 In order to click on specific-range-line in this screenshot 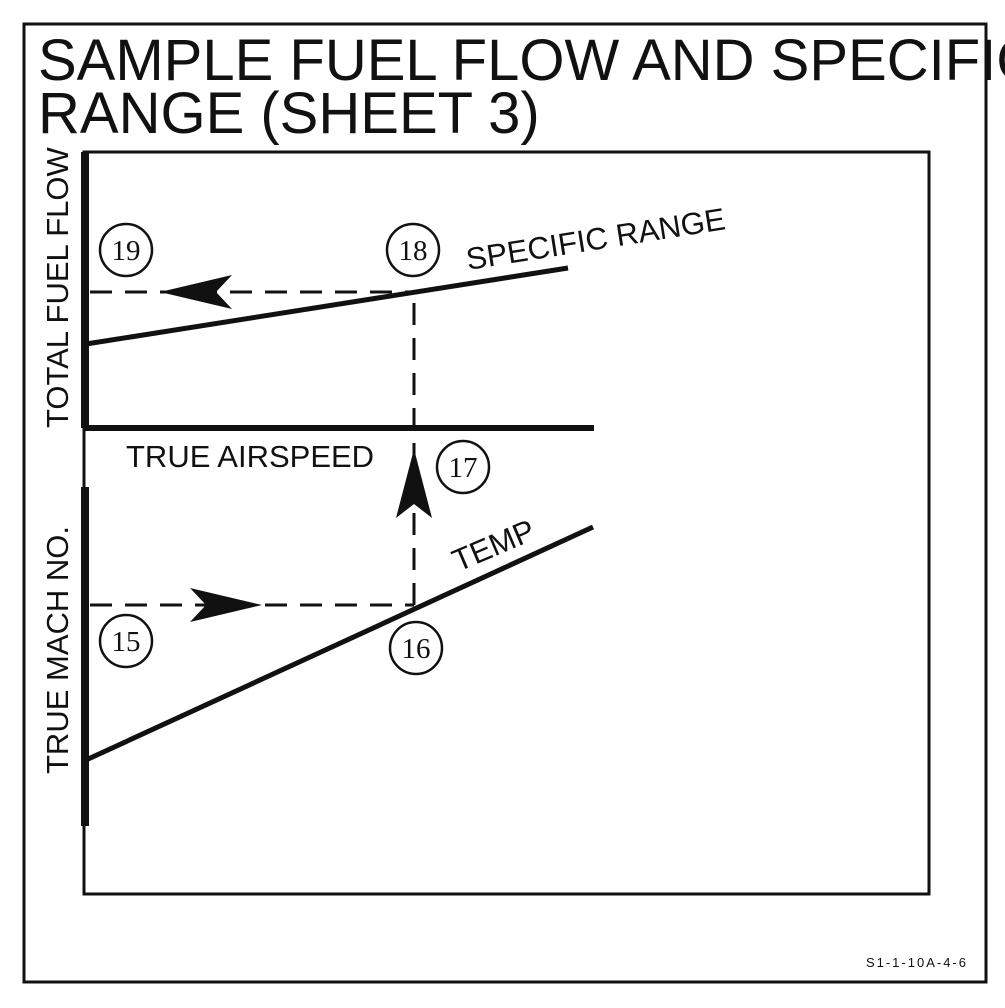, I will do `click(327, 306)`.